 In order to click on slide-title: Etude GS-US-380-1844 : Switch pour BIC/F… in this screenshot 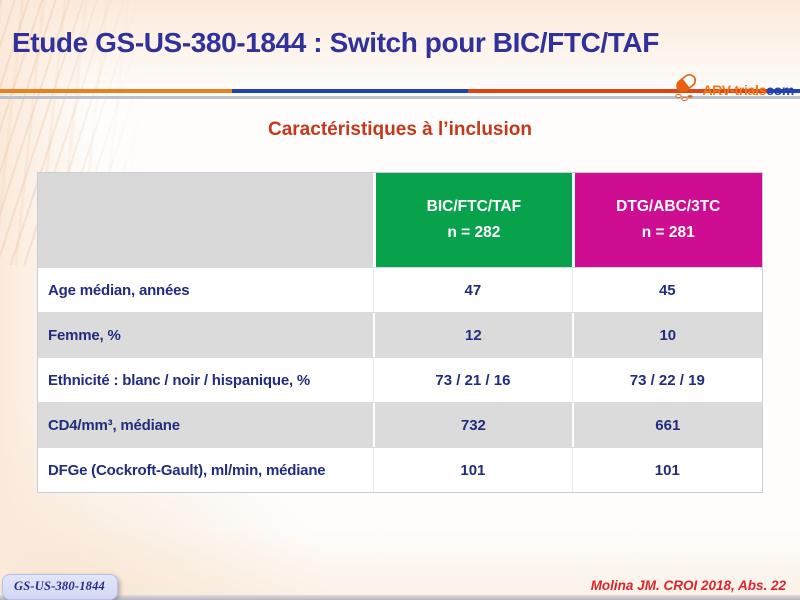, I will do `click(335, 42)`.